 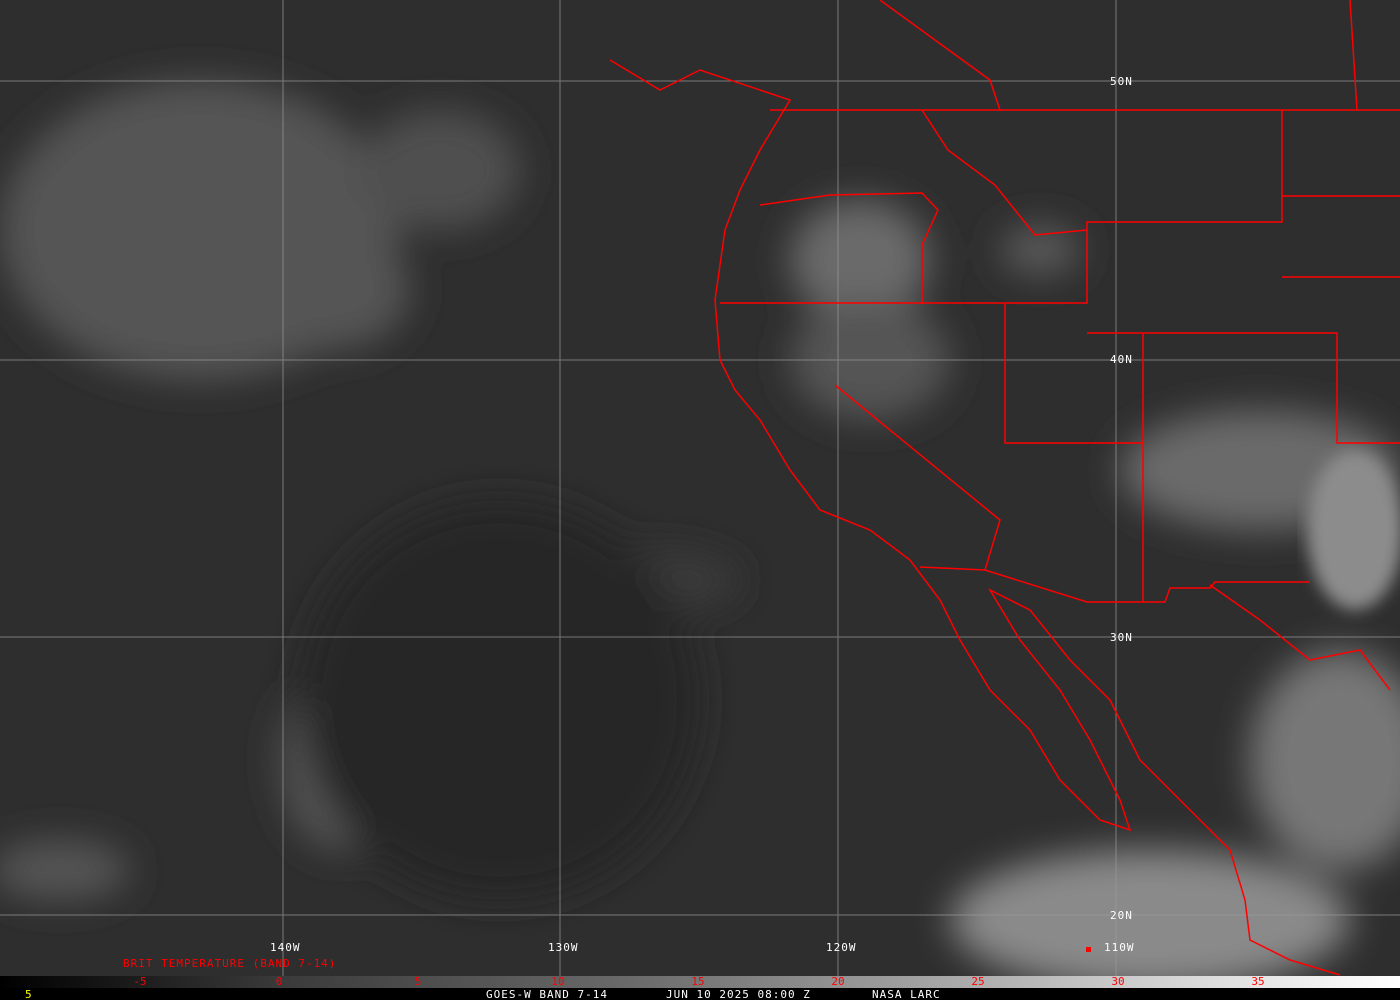 I want to click on lon-label-110w: 110W, so click(x=1119, y=947).